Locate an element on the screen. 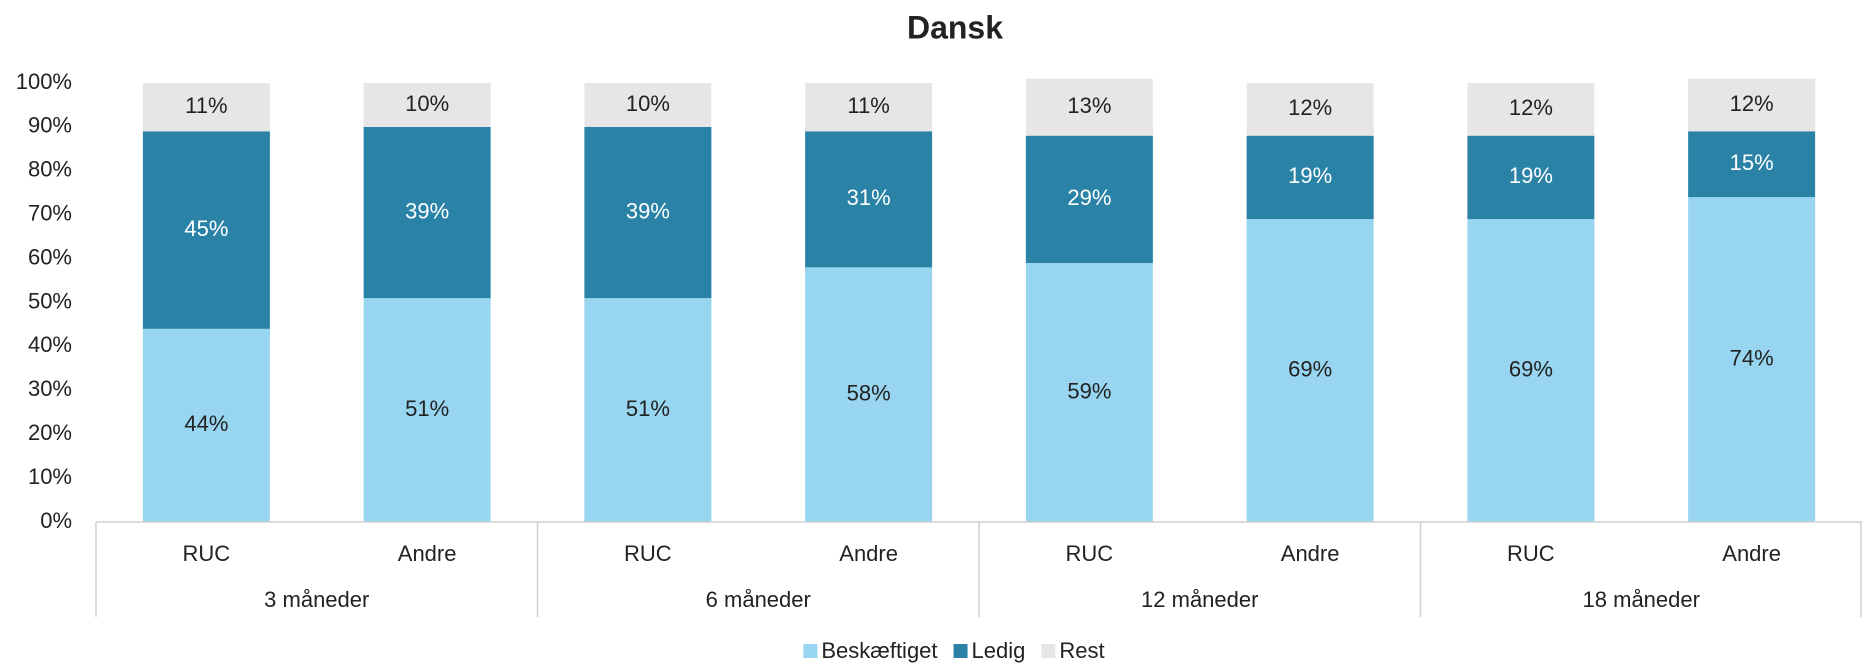 The height and width of the screenshot is (663, 1862). y-tick-label: 20% is located at coordinates (50, 432).